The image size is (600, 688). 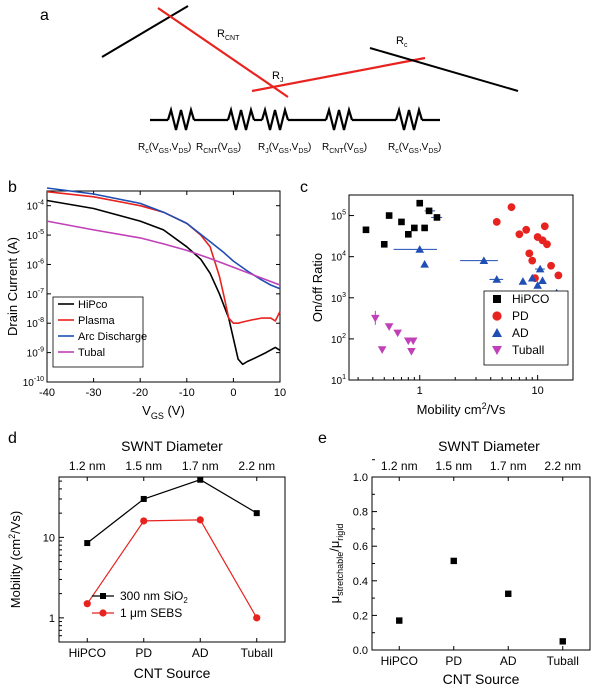 I want to click on legend-label: HiPCO, so click(x=530, y=299).